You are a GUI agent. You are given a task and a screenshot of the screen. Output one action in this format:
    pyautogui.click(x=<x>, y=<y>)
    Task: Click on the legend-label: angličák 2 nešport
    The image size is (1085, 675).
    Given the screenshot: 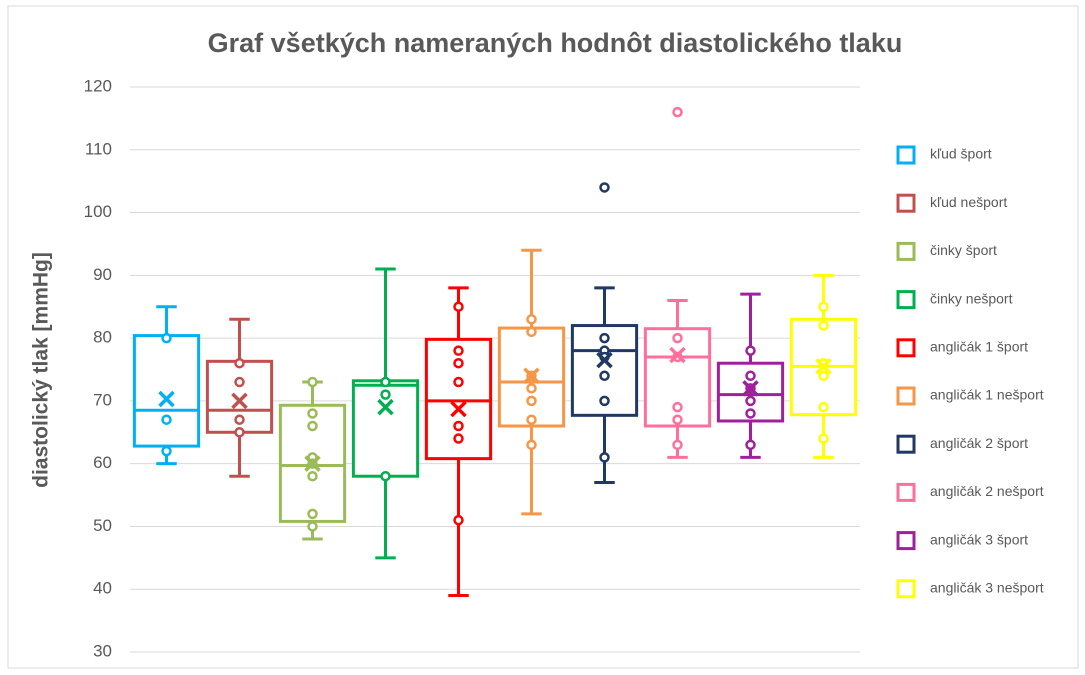 What is the action you would take?
    pyautogui.click(x=987, y=491)
    